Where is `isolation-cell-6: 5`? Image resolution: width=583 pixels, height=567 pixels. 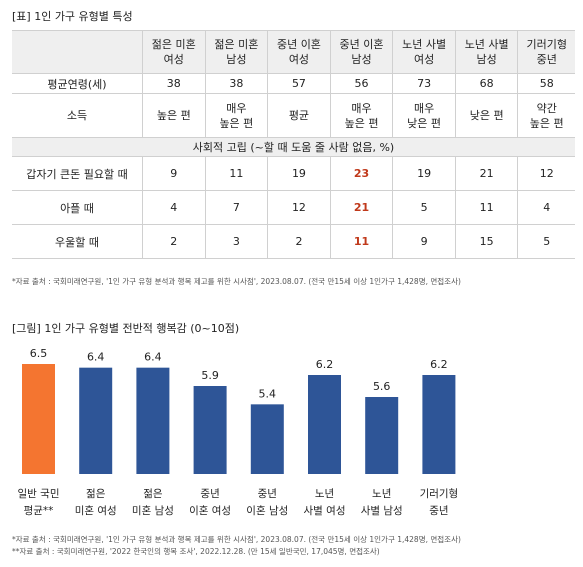
isolation-cell-6: 5 is located at coordinates (546, 241).